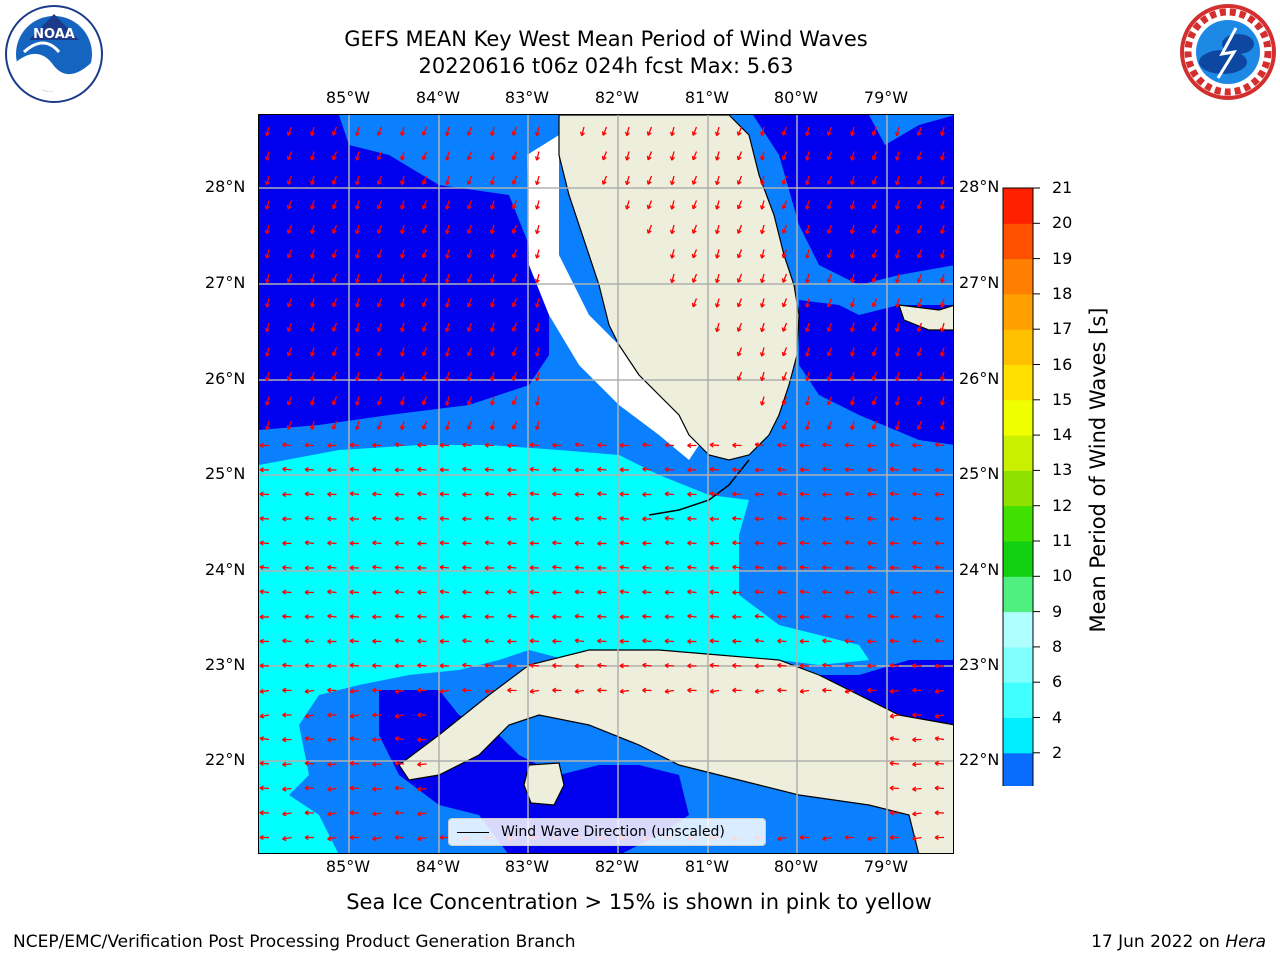 The width and height of the screenshot is (1280, 960). What do you see at coordinates (979, 186) in the screenshot?
I see `lat-label-right-28n: 28°N` at bounding box center [979, 186].